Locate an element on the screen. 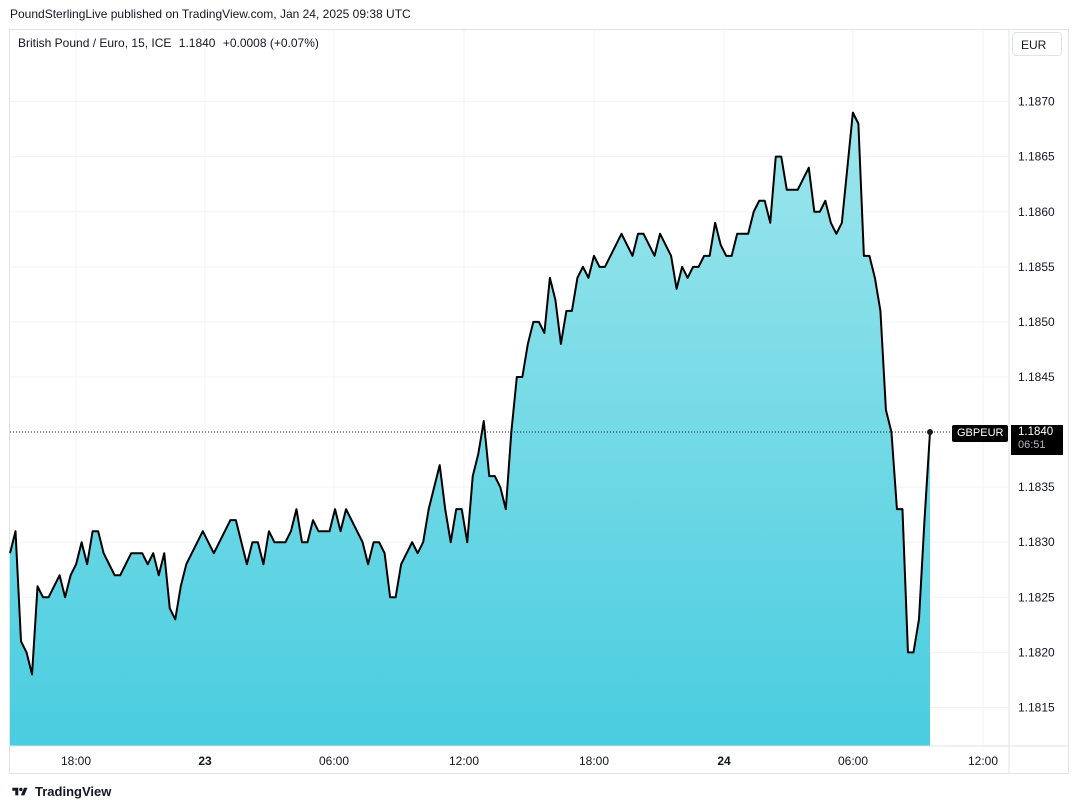  symbol-name: British Pound / Euro, 15, ICE is located at coordinates (95, 43).